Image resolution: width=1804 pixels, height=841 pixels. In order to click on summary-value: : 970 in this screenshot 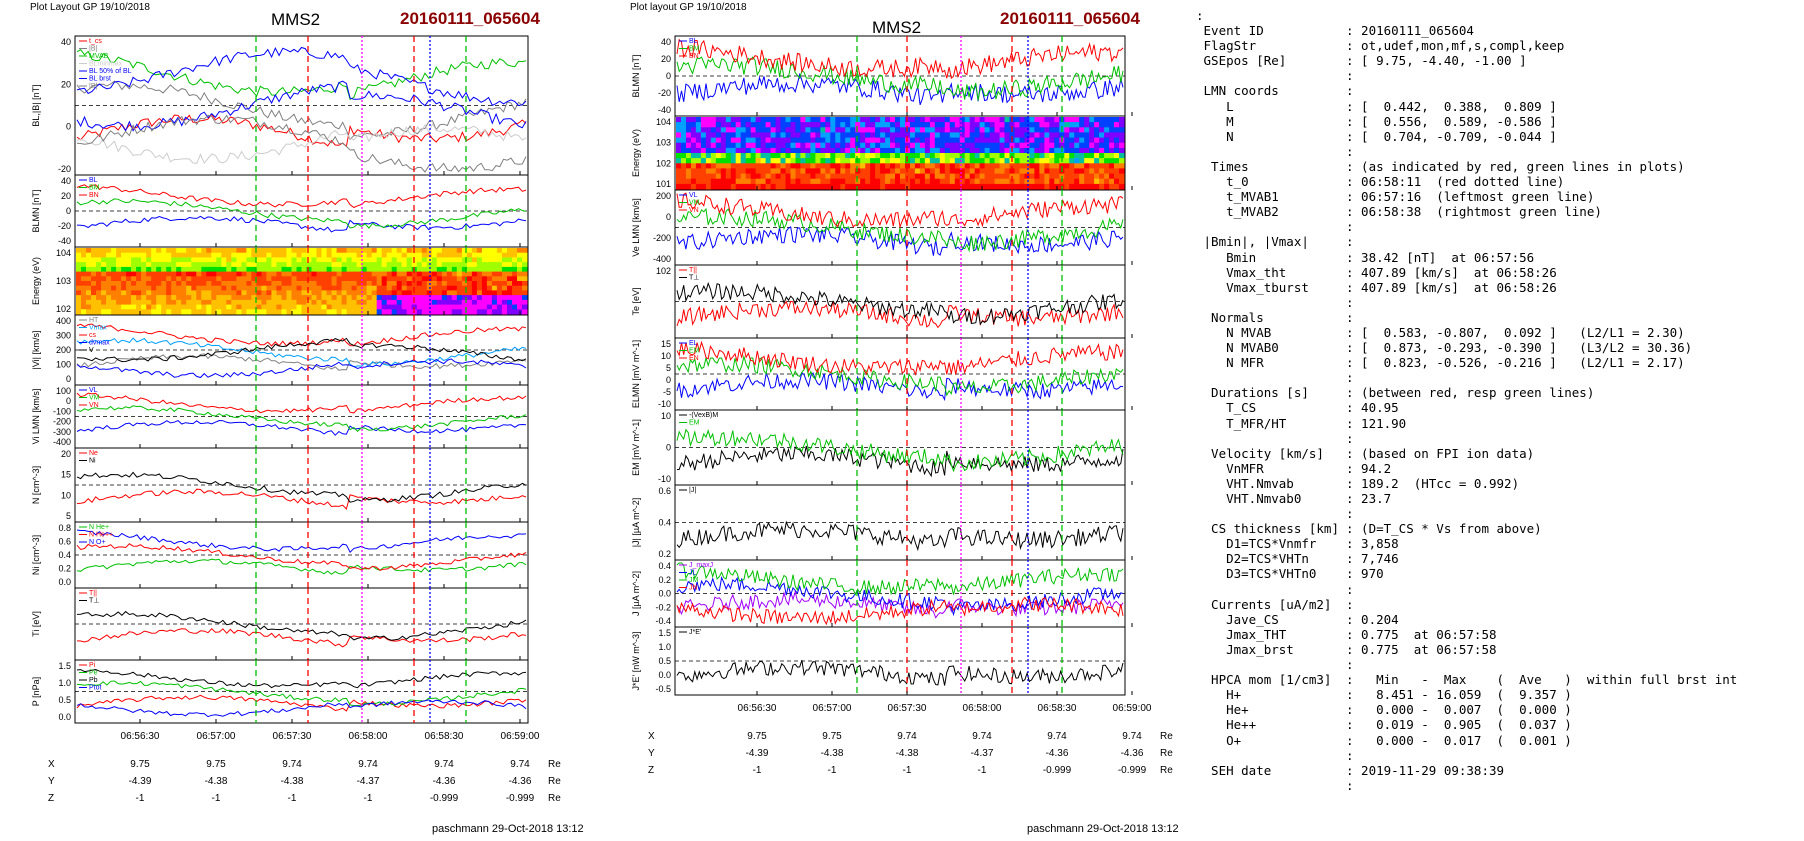, I will do `click(1365, 574)`.